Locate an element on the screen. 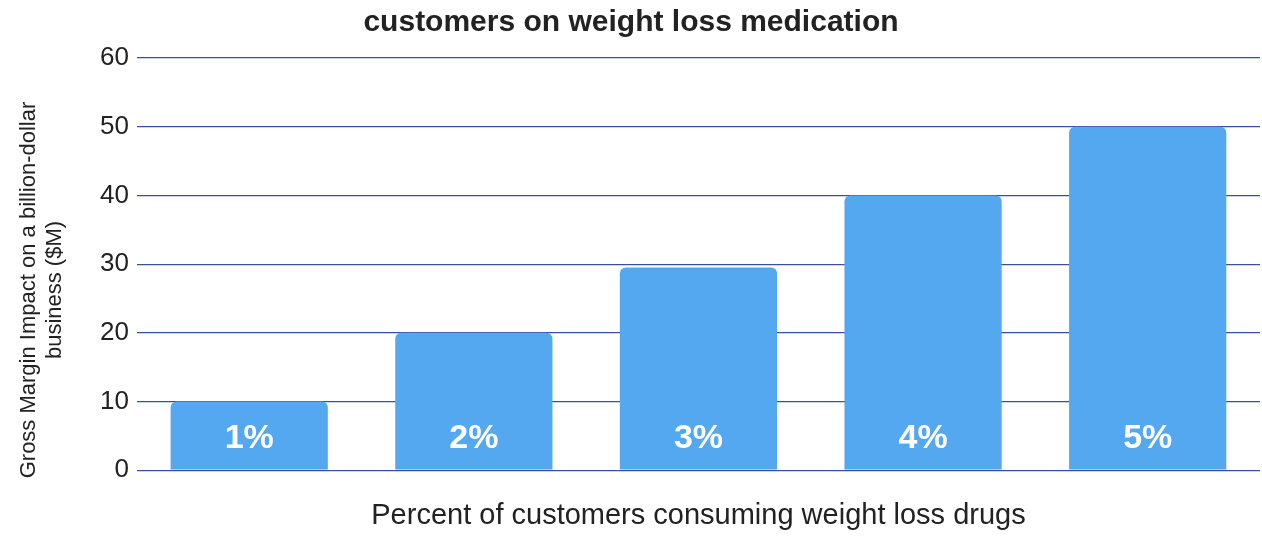 The image size is (1262, 541). y-tick-label: 20 is located at coordinates (114, 330).